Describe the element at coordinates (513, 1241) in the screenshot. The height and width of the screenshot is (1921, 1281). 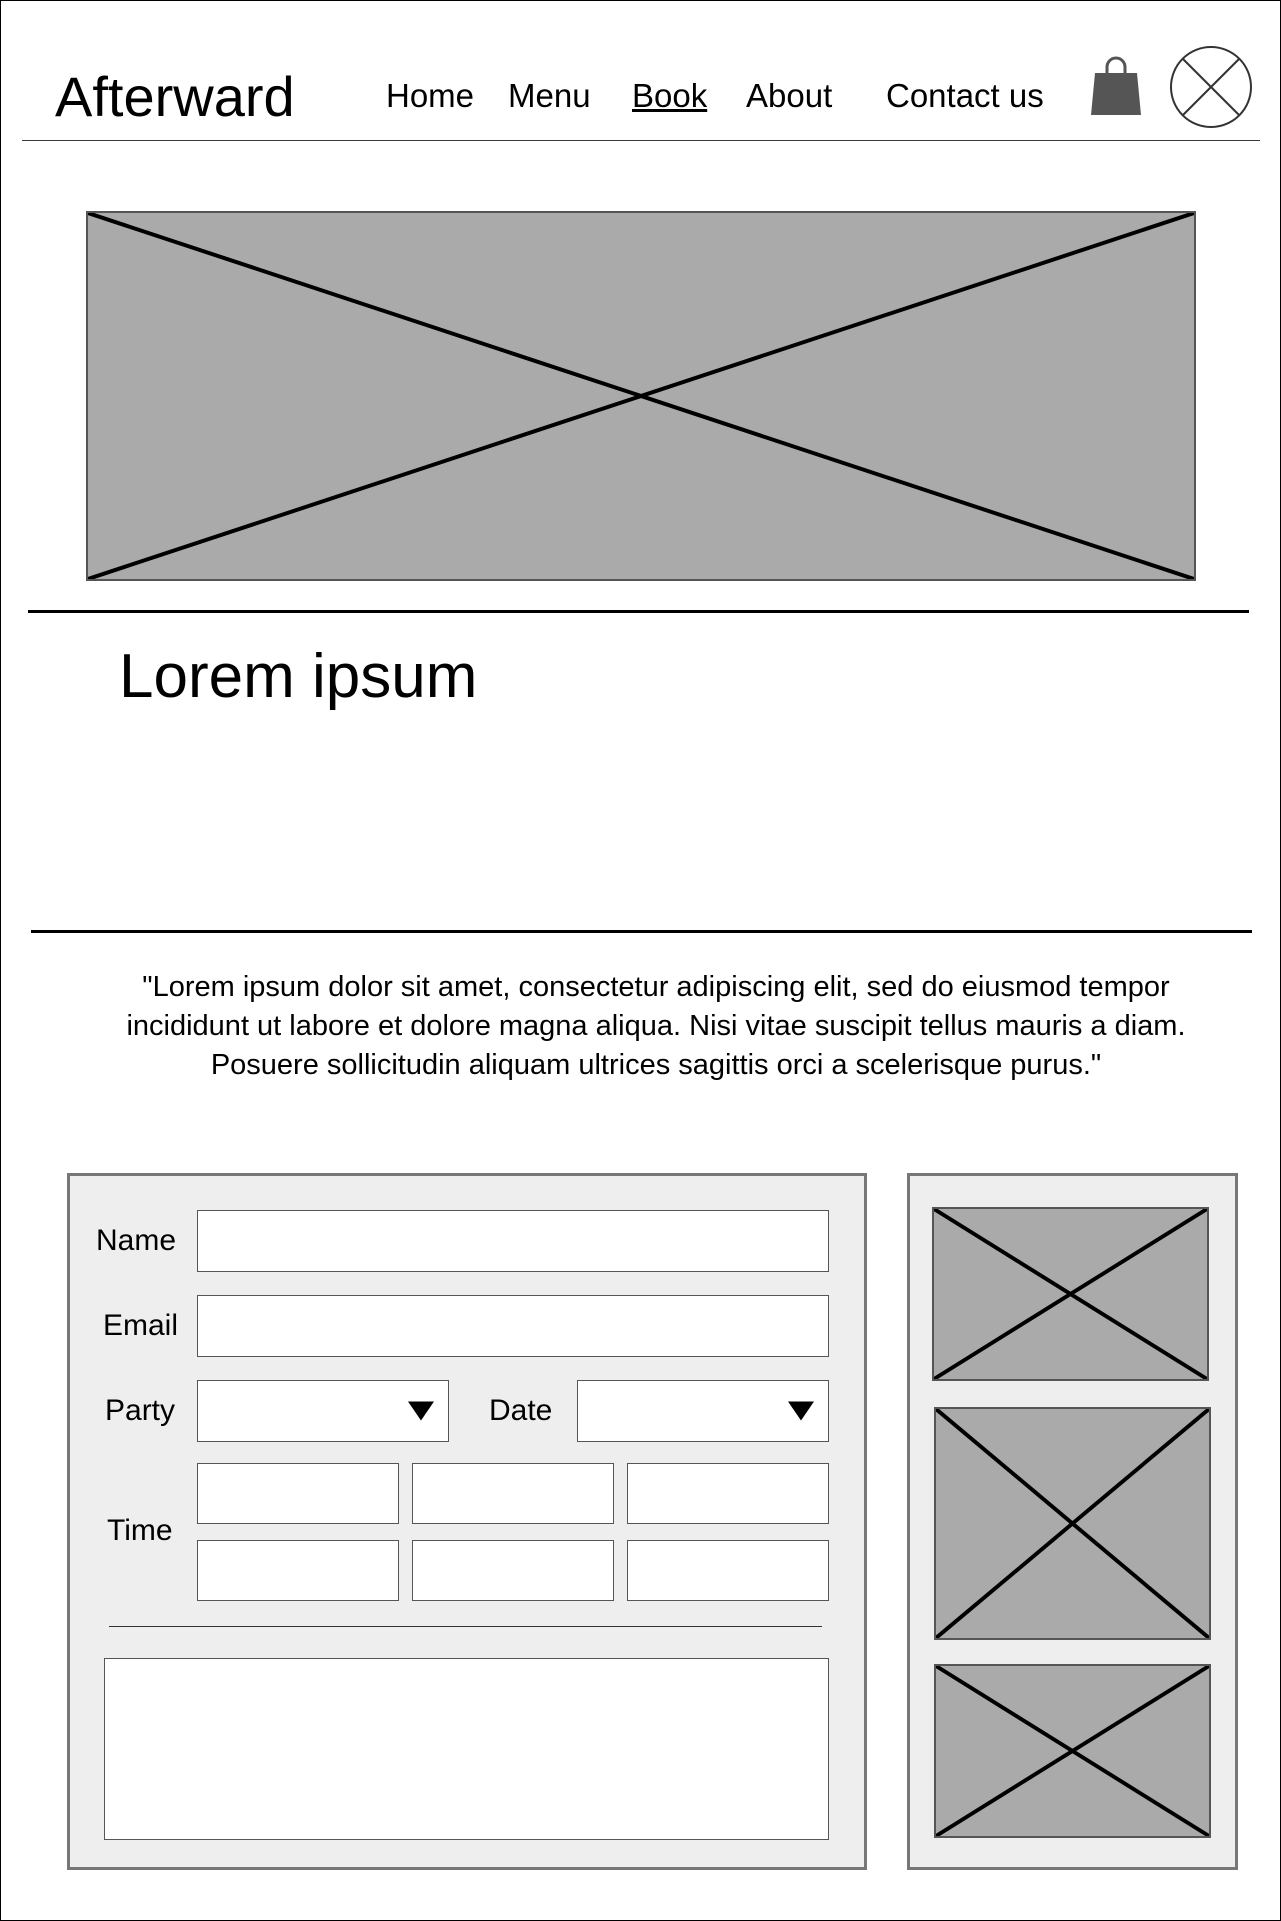
I see `name-input` at that location.